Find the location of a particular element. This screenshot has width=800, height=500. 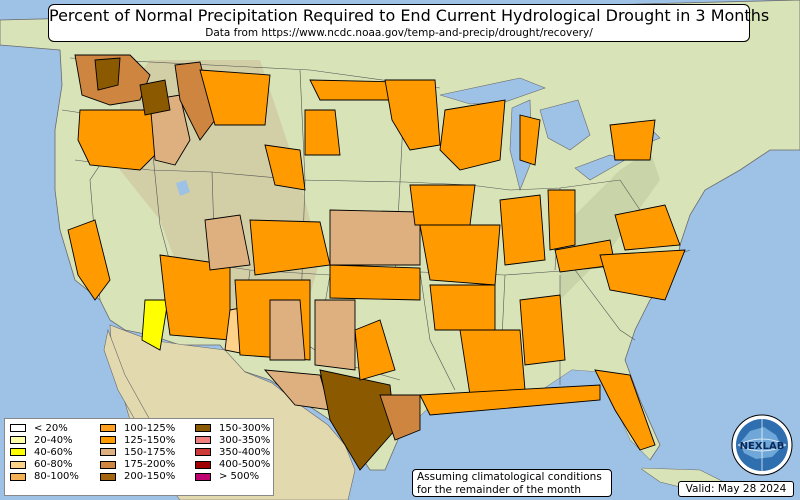

region-wisconsin is located at coordinates (472, 135).